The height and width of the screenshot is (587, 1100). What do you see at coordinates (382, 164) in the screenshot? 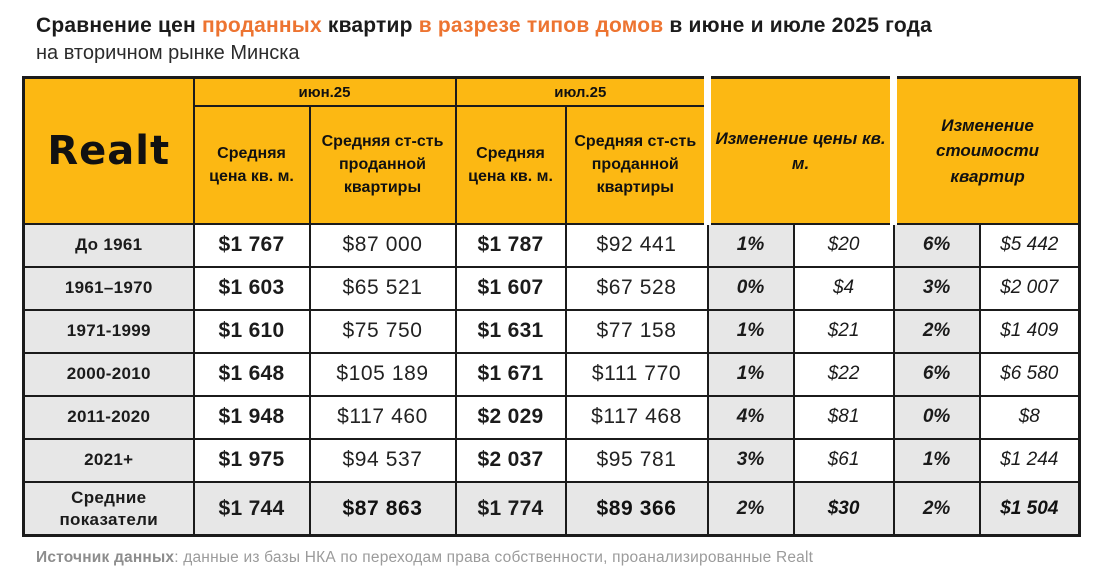
I see `column-header-june-avg-cost-flat: Средняя ст-сть проданной квартиры` at bounding box center [382, 164].